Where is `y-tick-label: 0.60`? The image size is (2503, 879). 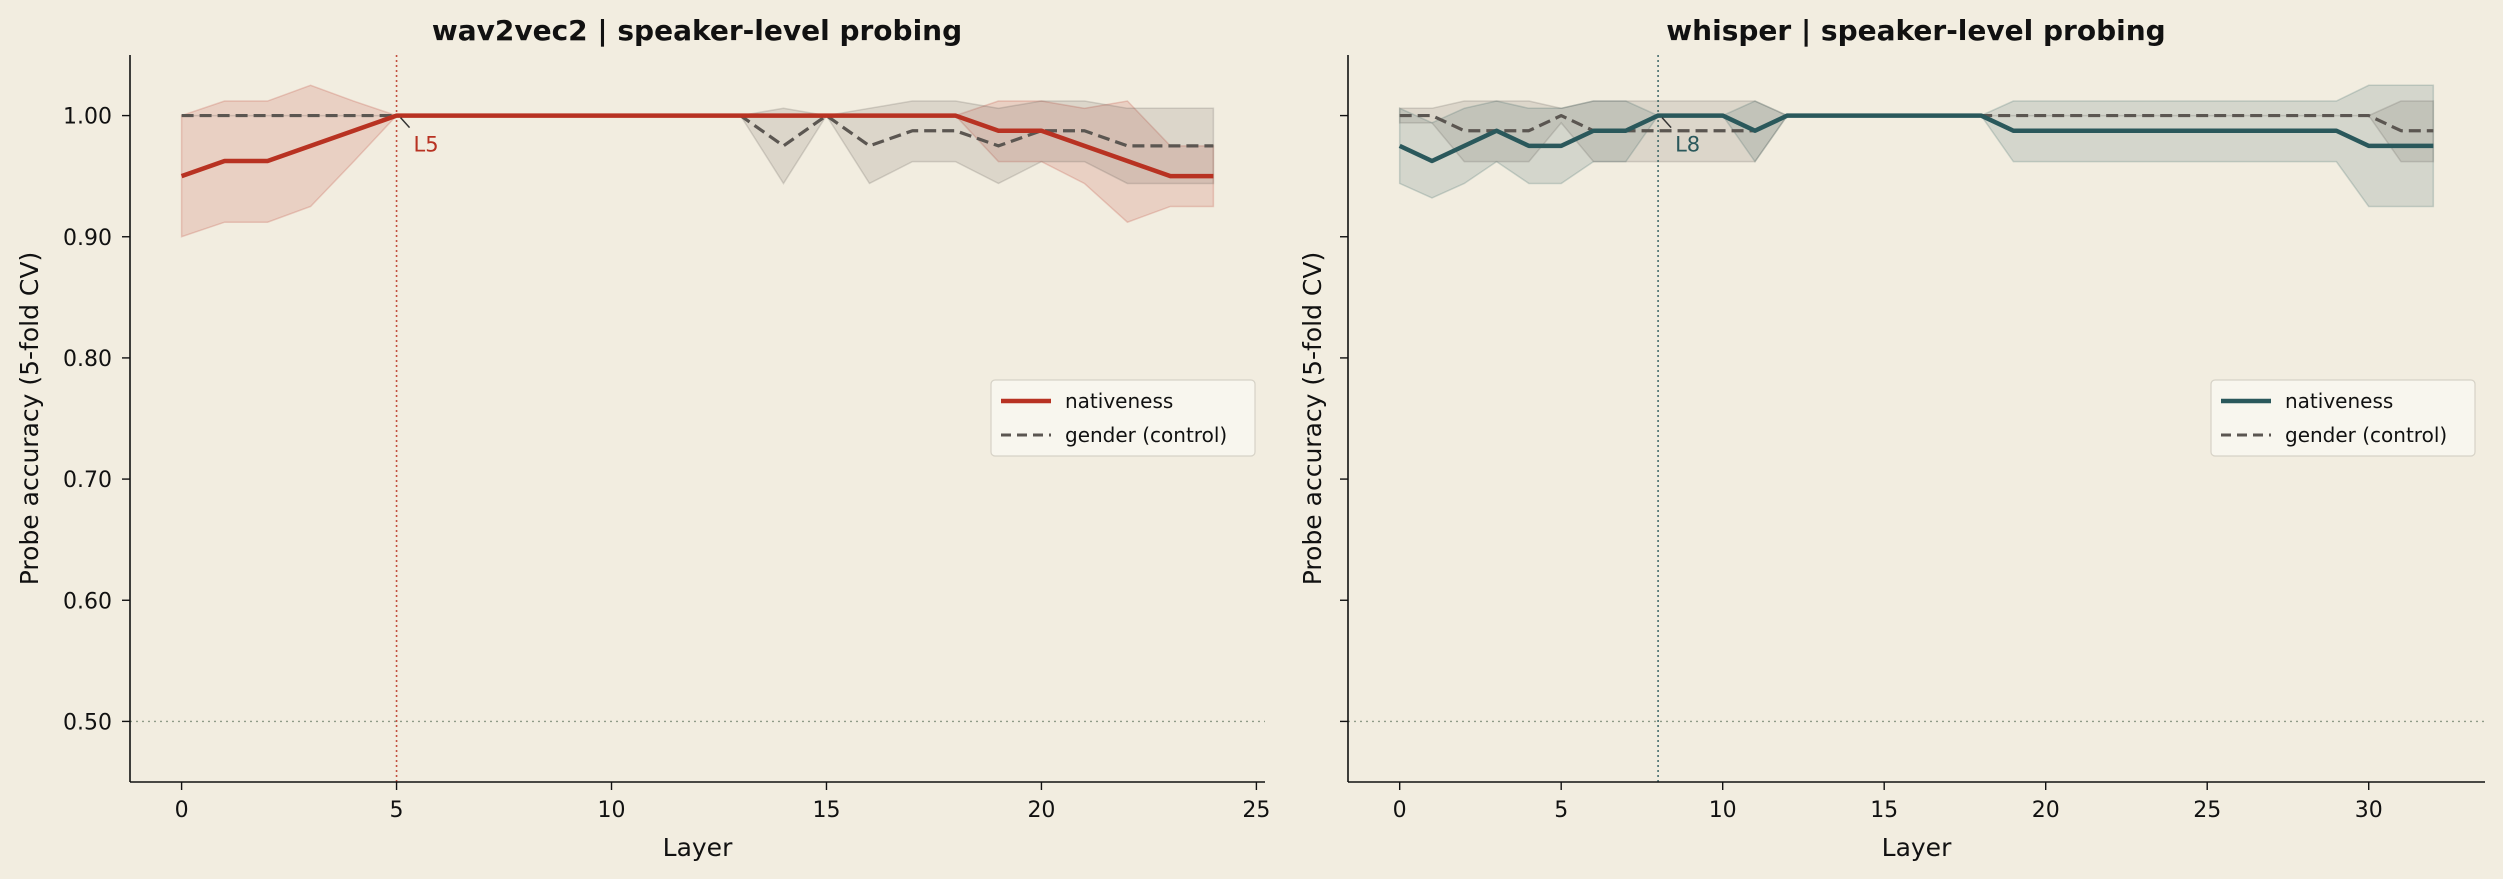
y-tick-label: 0.60 is located at coordinates (87, 601).